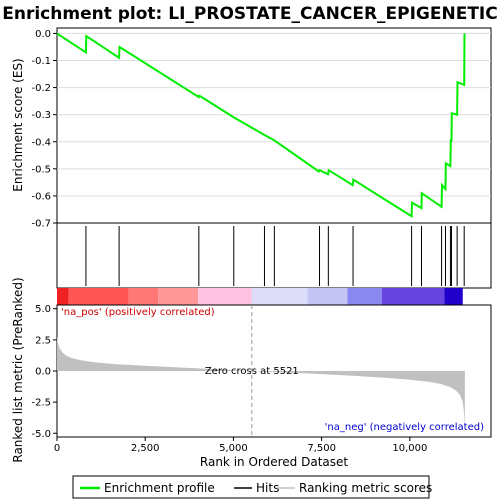  I want to click on es-y-ticks: 0.0 -0.1 -0.2 -0.3 -0.4 -0.5 -0.6 -0.7, so click(44, 129).